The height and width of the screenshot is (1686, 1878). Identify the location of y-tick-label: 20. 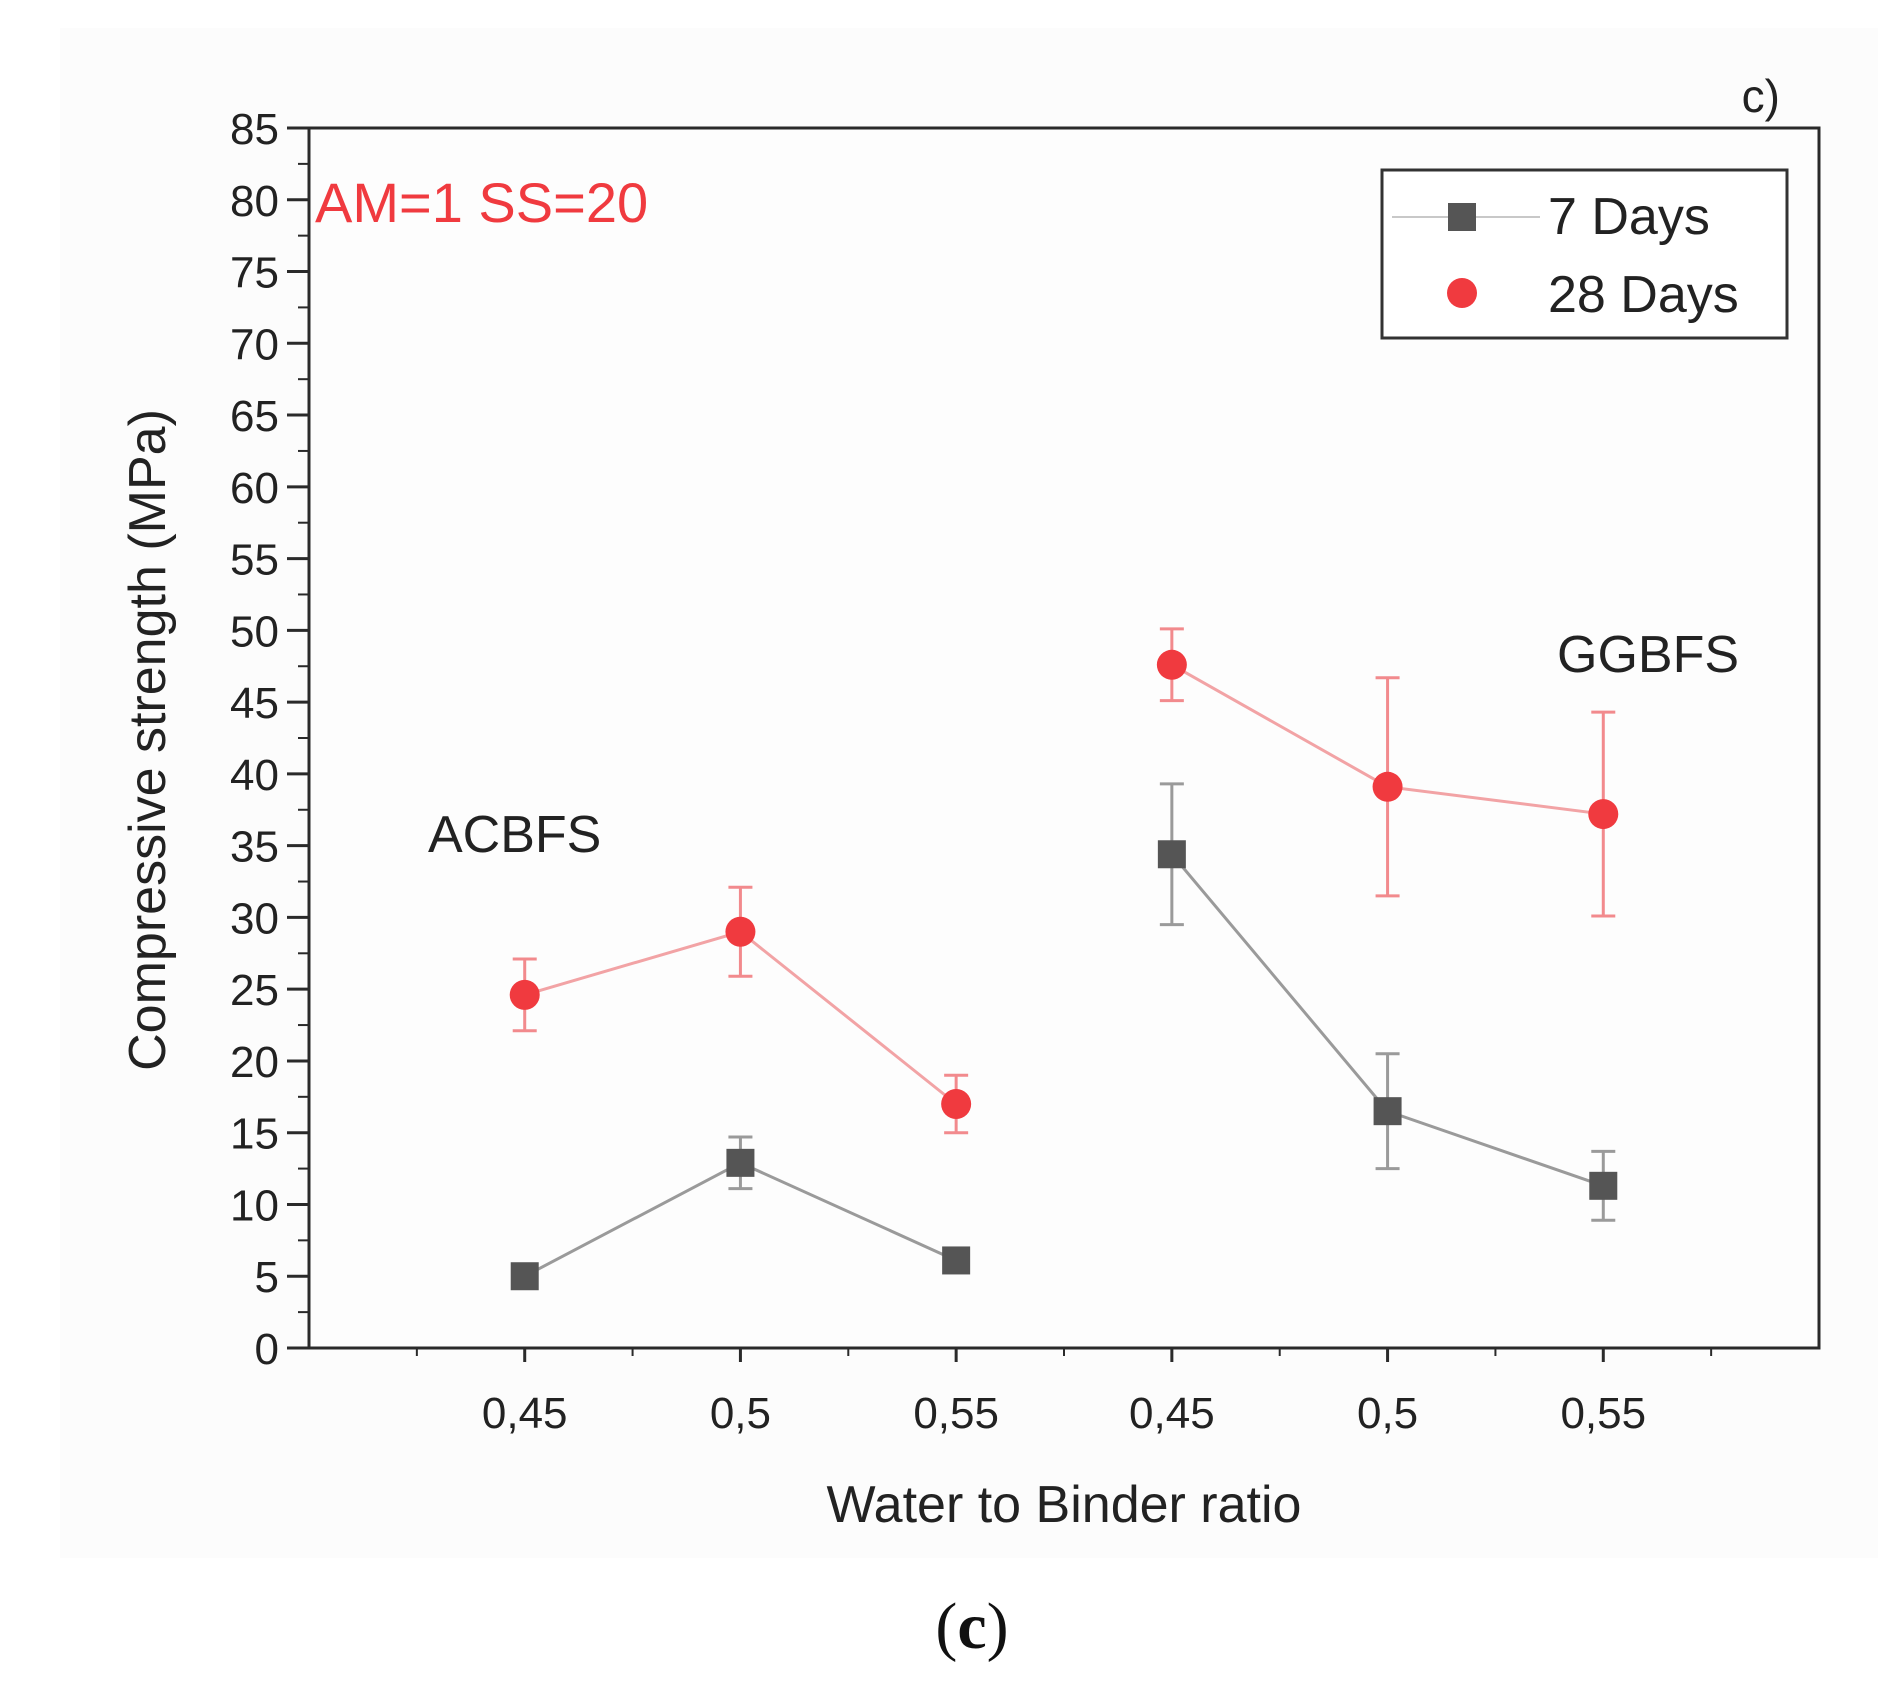
(254, 1062).